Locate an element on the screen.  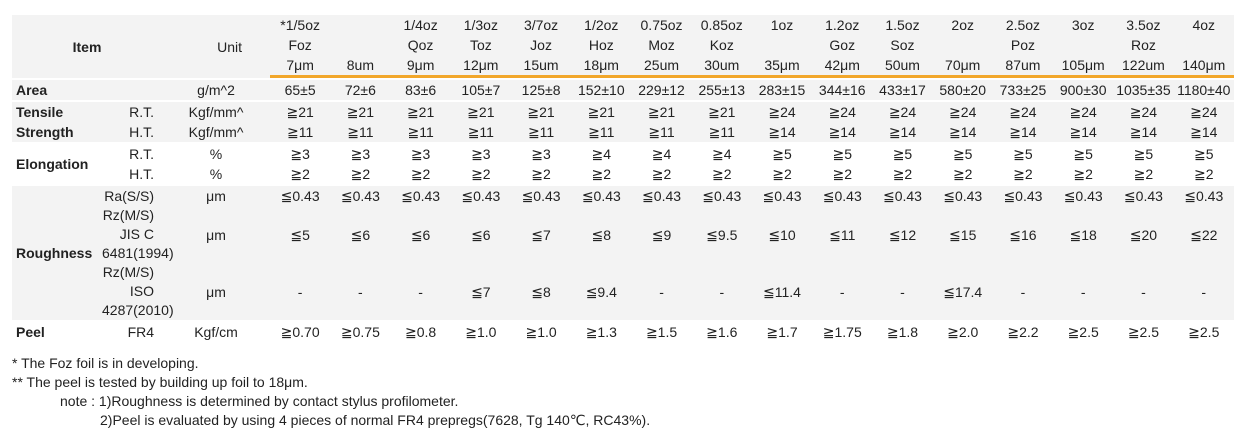
value-cell: ≧2.2 is located at coordinates (1023, 331).